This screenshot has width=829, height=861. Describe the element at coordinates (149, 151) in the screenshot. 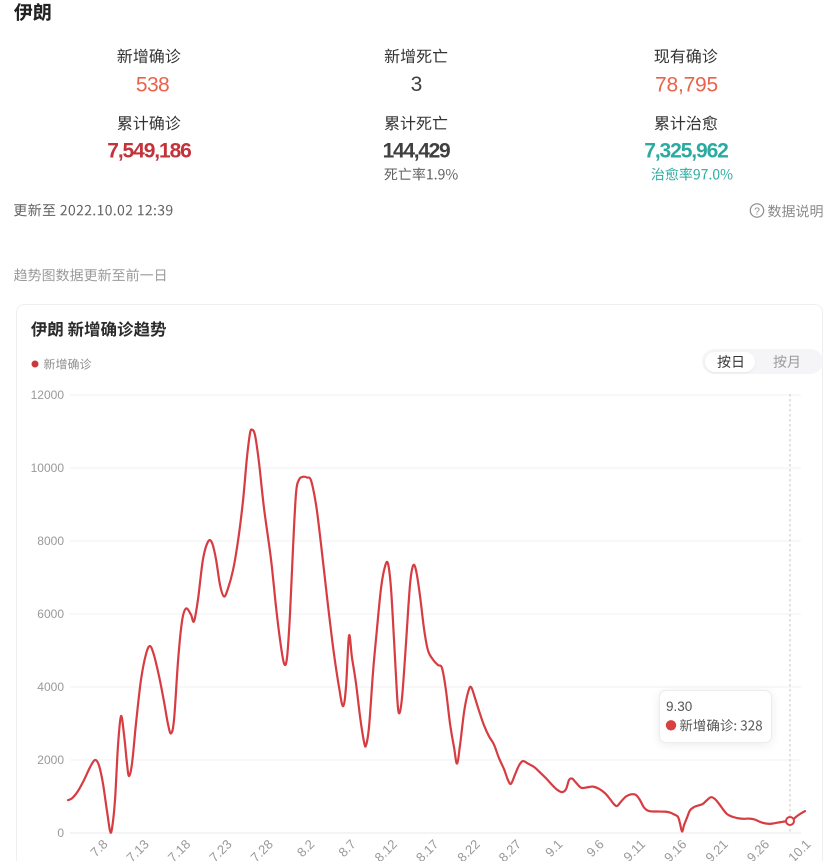

I see `svg-text: 7,549,186` at that location.